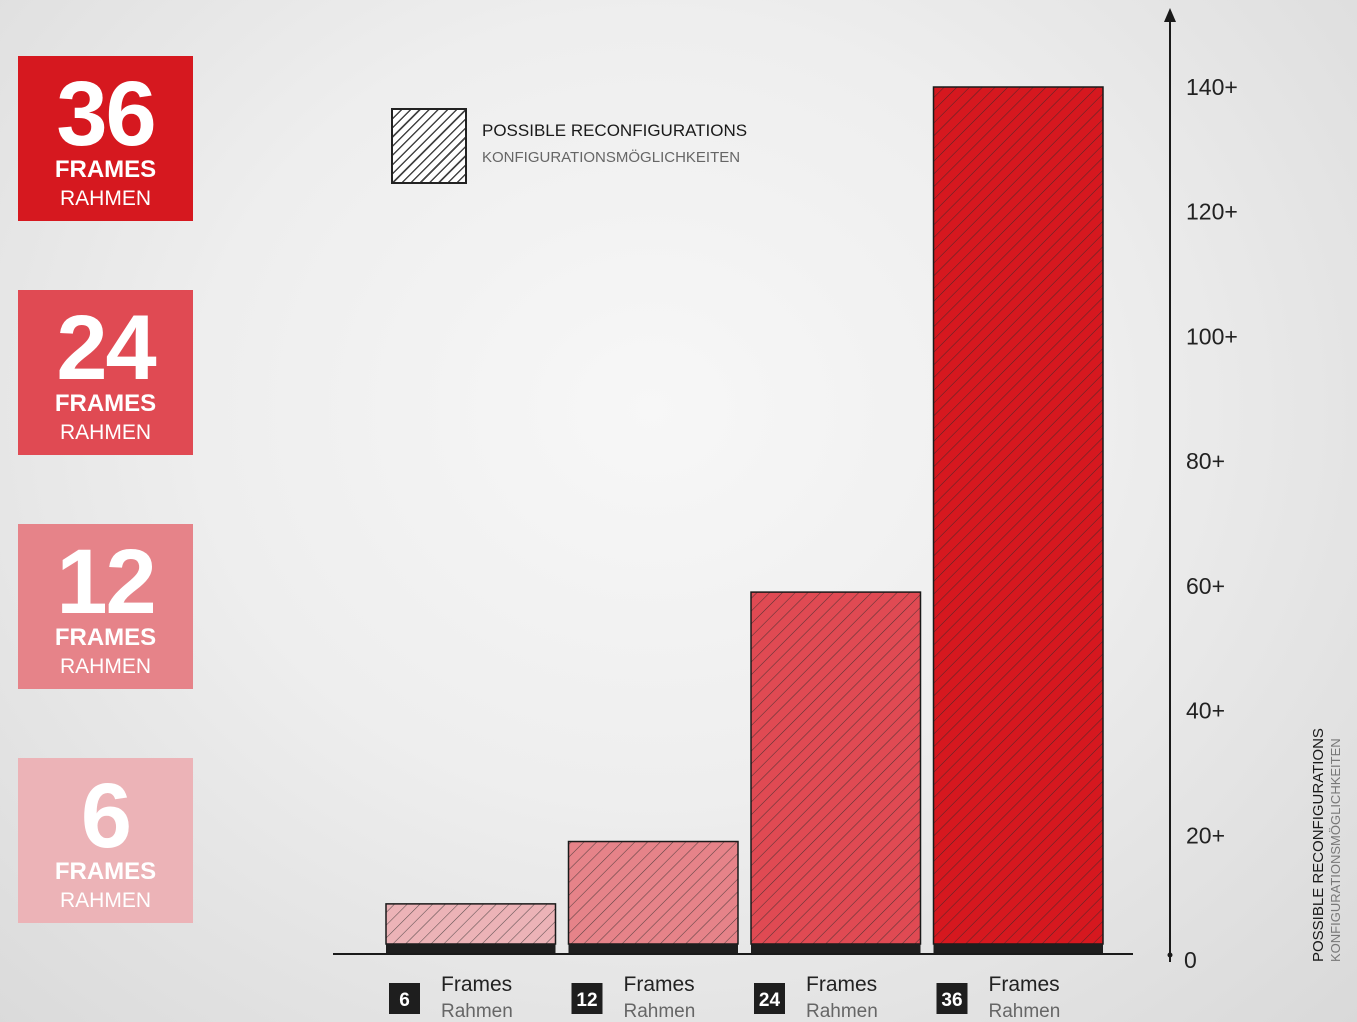 The width and height of the screenshot is (1357, 1022). I want to click on tile-number: 12, so click(106, 582).